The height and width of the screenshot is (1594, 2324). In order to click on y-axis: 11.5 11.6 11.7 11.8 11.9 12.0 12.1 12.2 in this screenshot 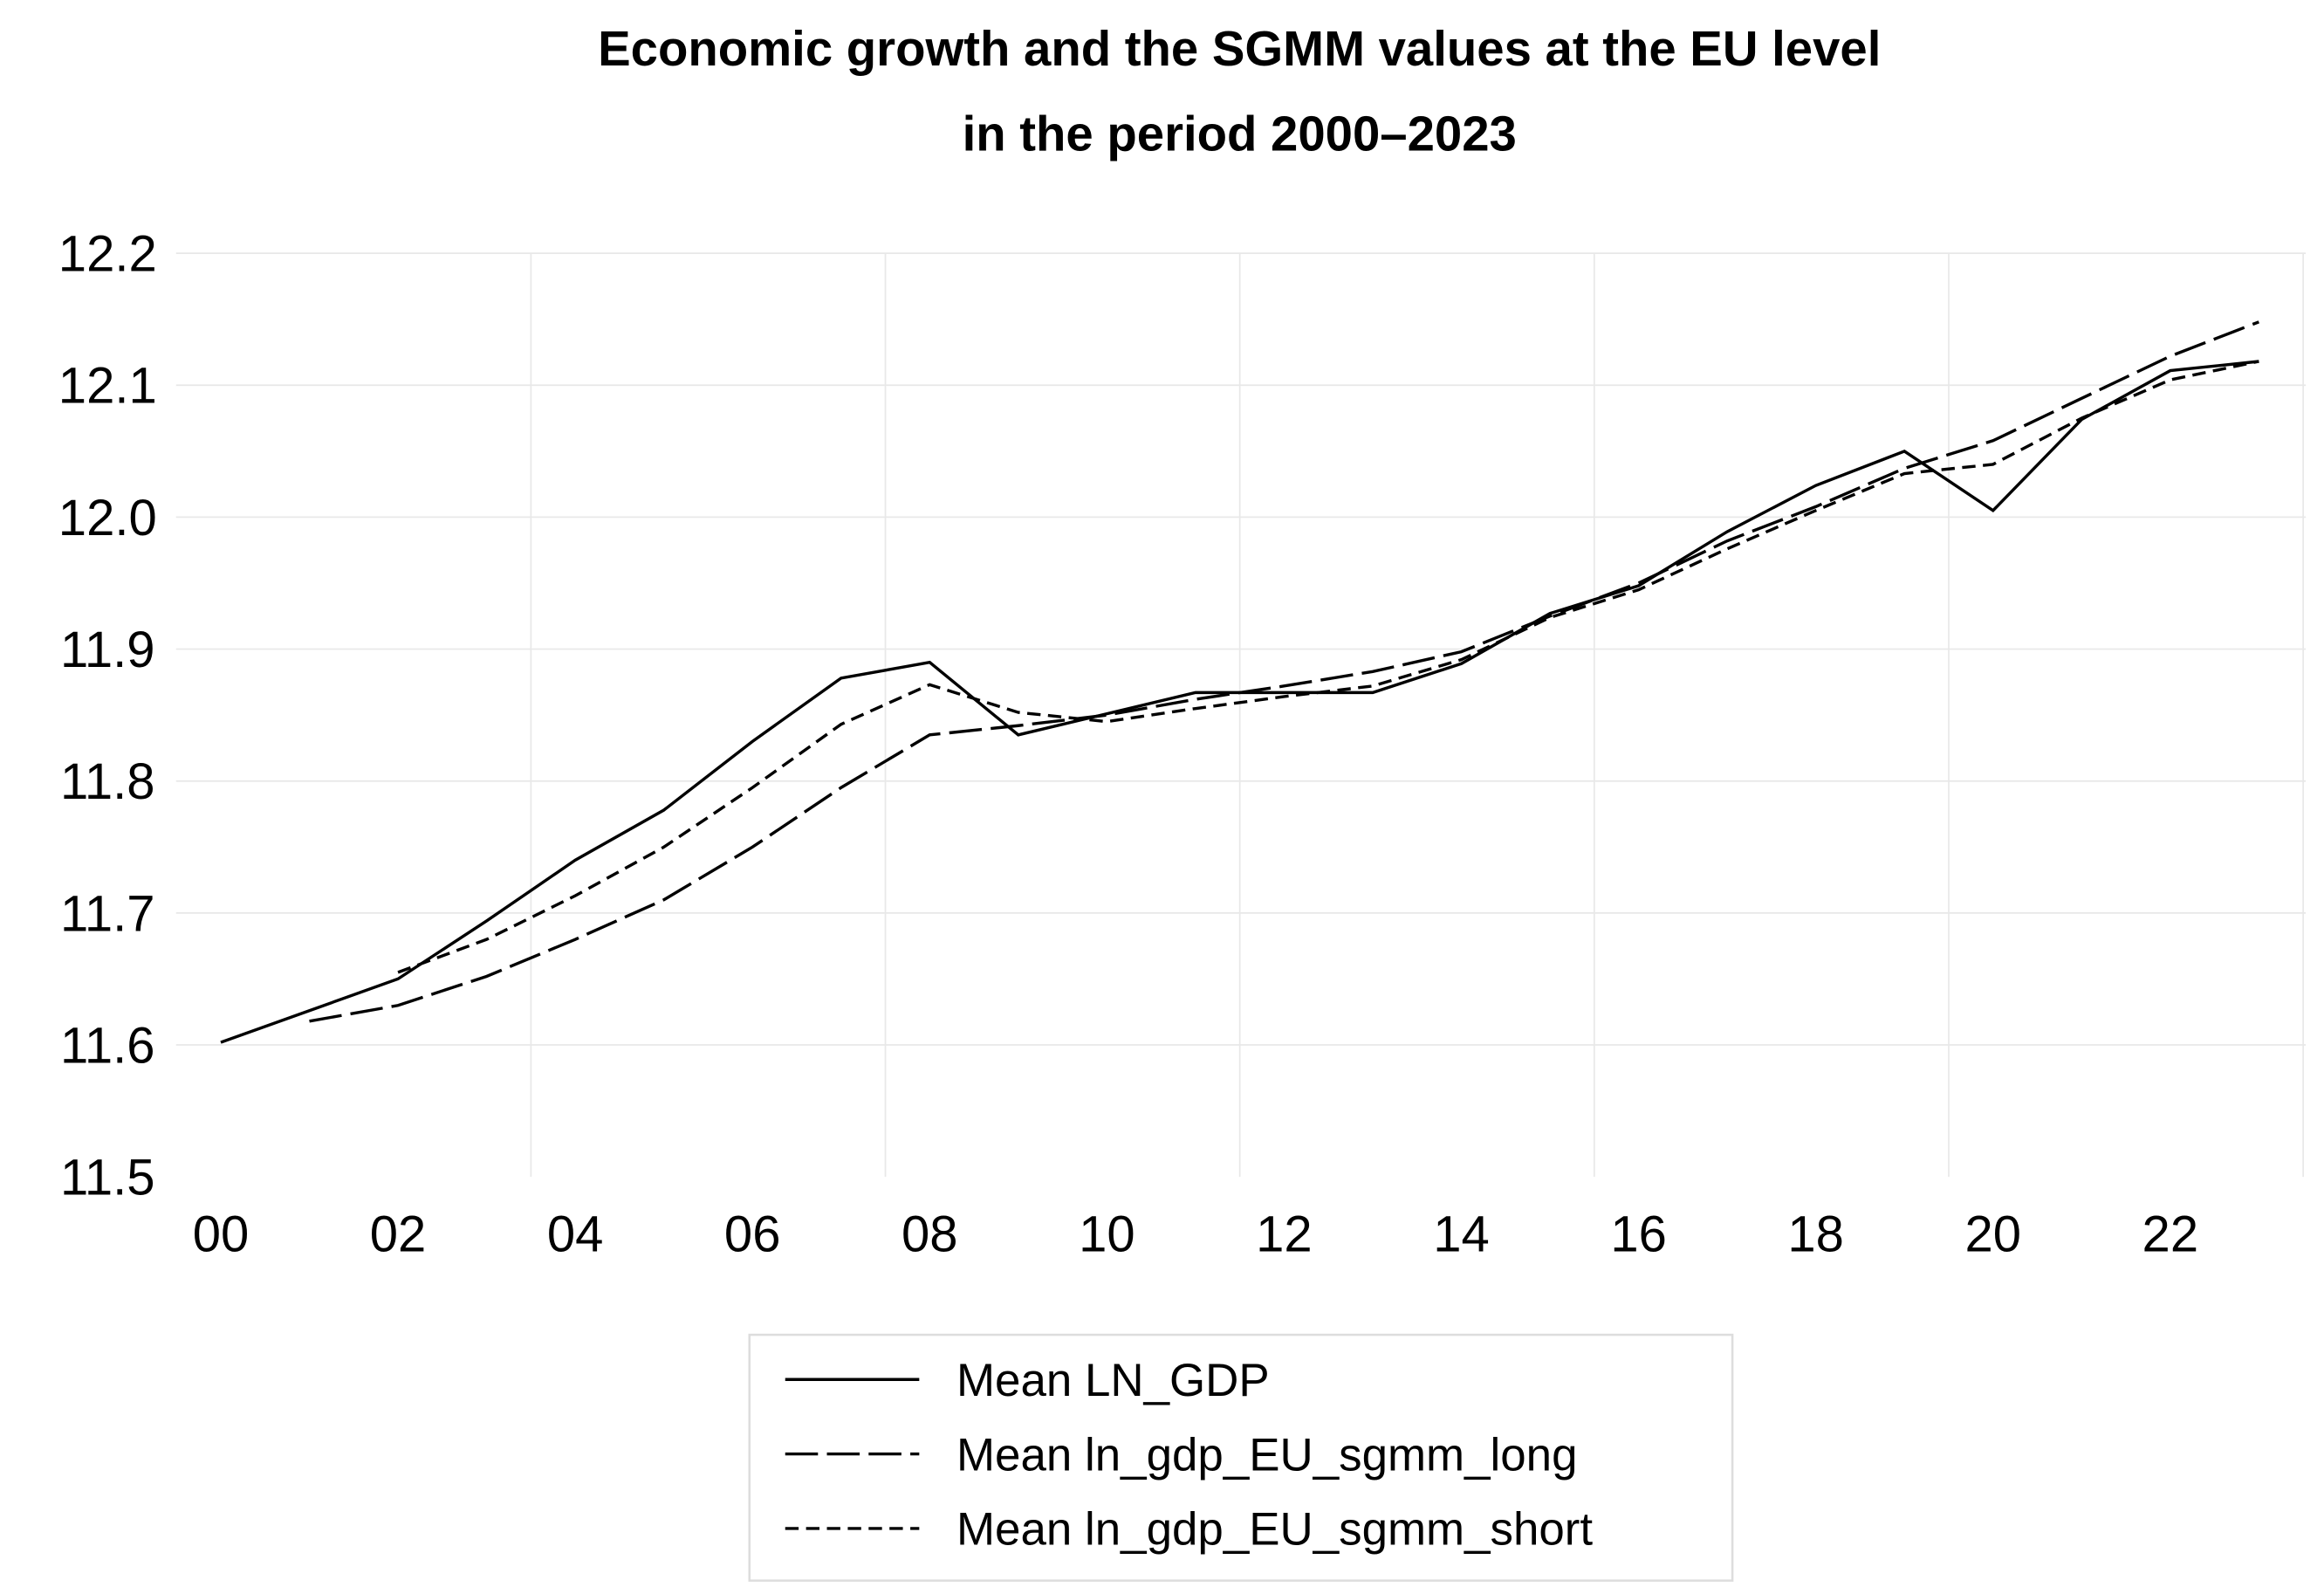, I will do `click(107, 716)`.